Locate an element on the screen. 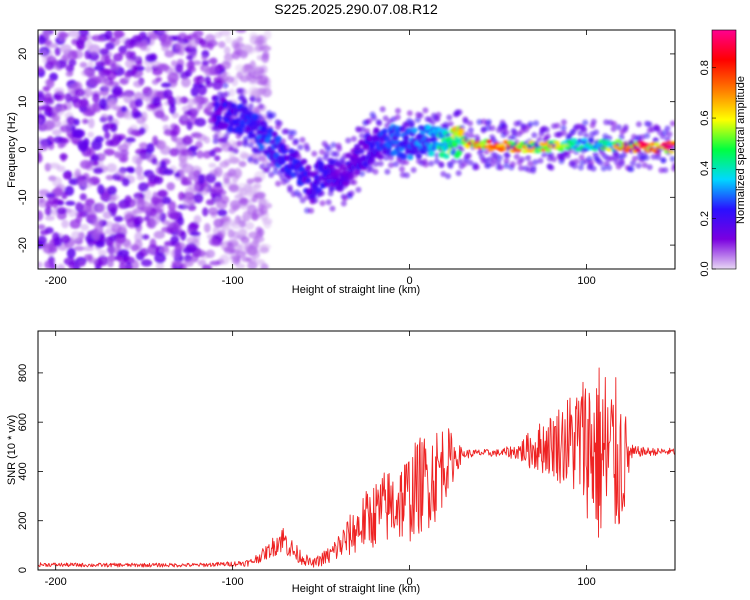 Image resolution: width=750 pixels, height=600 pixels. snr-x-tick-label: -100 is located at coordinates (233, 582).